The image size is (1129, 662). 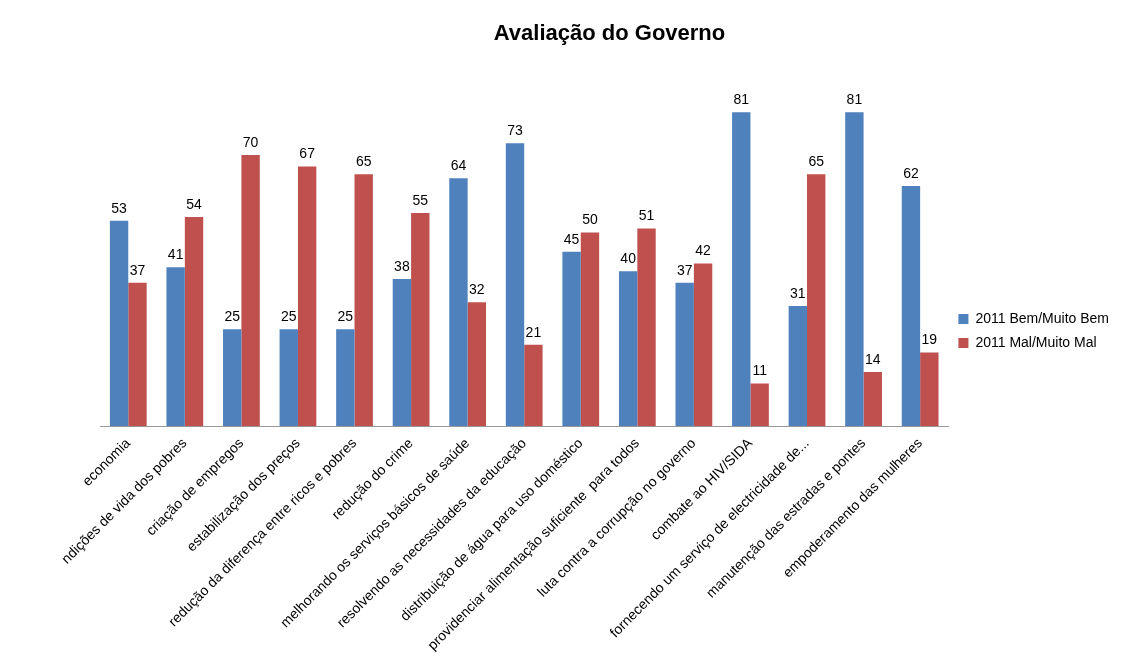 What do you see at coordinates (1042, 317) in the screenshot?
I see `legend-label: 2011 Bem/Muito Bem` at bounding box center [1042, 317].